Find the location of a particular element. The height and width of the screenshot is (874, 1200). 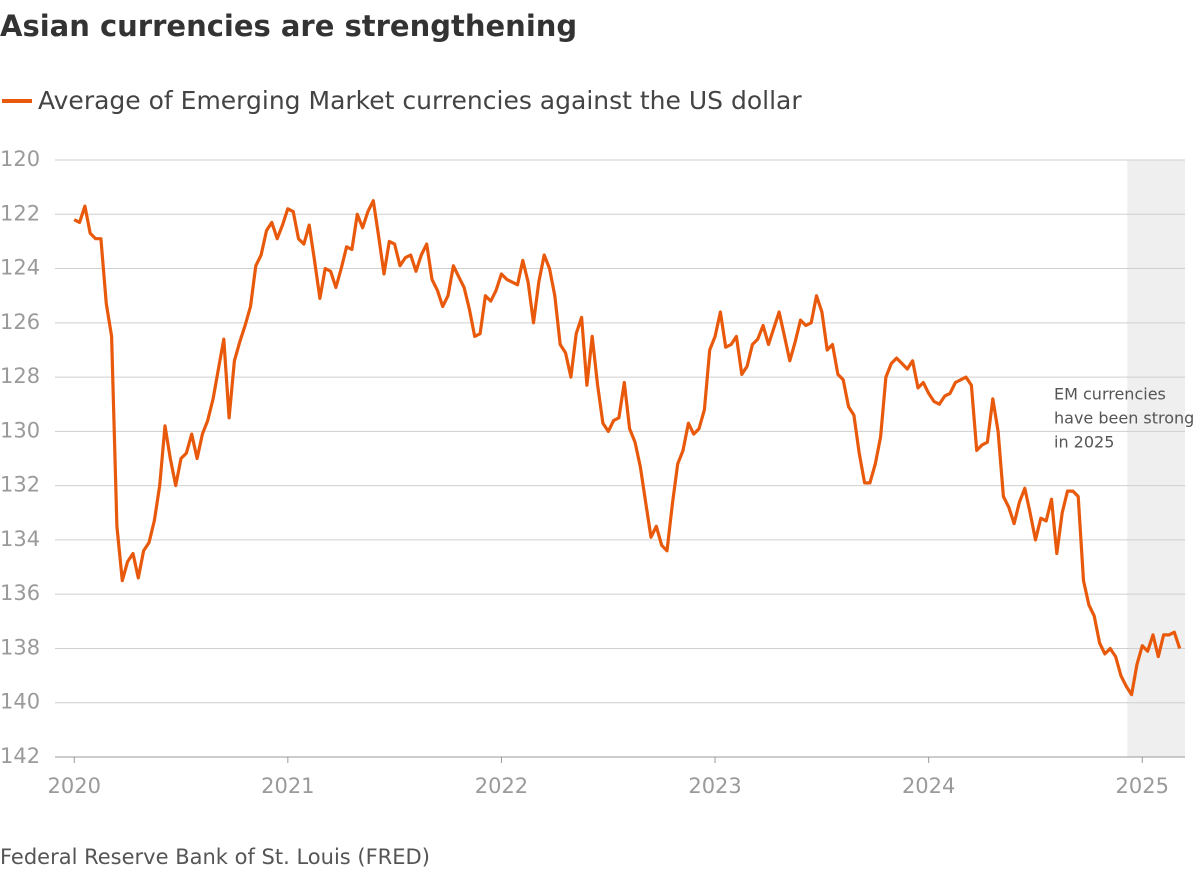

x-tick-label: 2021 is located at coordinates (287, 786).